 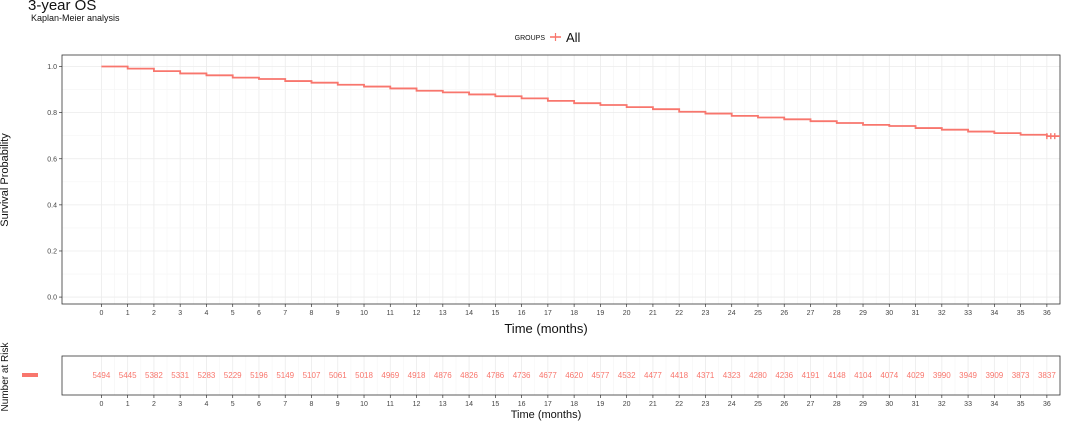 What do you see at coordinates (52, 159) in the screenshot?
I see `y-tick-label: 0.6` at bounding box center [52, 159].